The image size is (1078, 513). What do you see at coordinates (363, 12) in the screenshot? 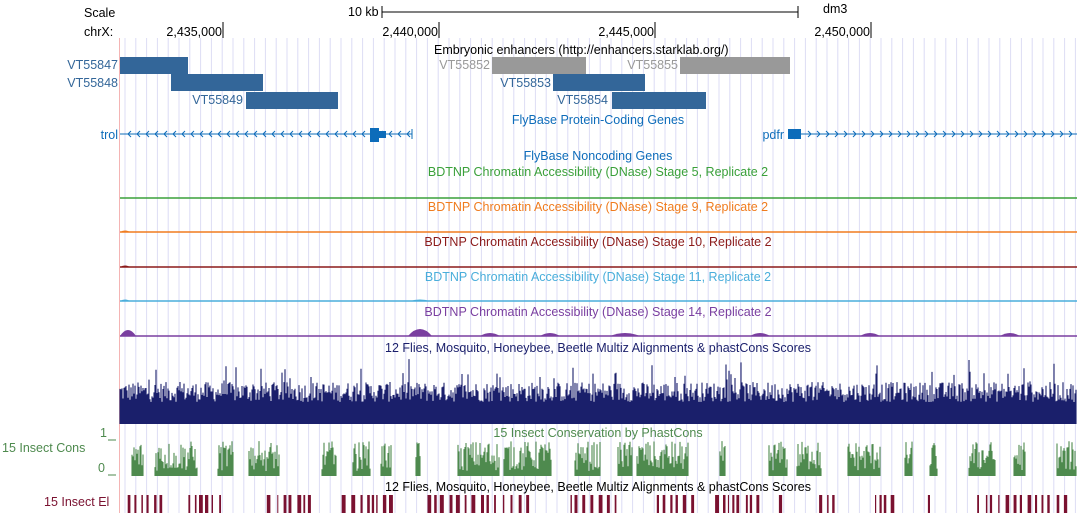
I see `scale-bar-label: 10 kb` at bounding box center [363, 12].